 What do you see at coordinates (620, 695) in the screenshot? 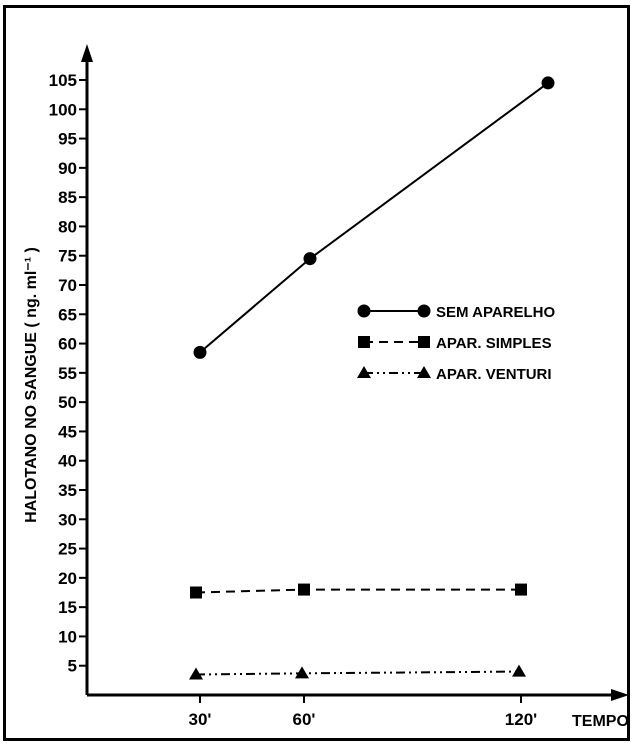
I see `x-axis-arrow` at bounding box center [620, 695].